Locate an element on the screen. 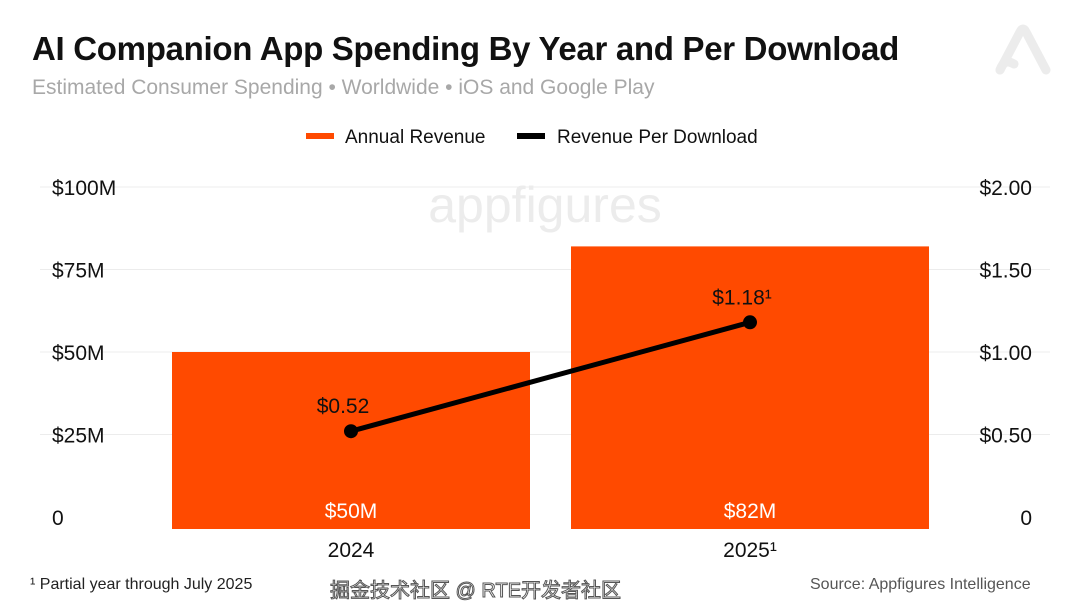 The height and width of the screenshot is (608, 1080). left-tick-label: 0 is located at coordinates (58, 518).